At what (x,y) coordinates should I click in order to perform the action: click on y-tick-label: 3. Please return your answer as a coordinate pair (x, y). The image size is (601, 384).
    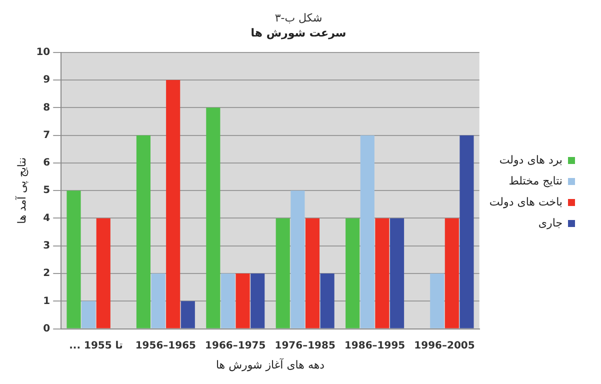
    Looking at the image, I should click on (46, 246).